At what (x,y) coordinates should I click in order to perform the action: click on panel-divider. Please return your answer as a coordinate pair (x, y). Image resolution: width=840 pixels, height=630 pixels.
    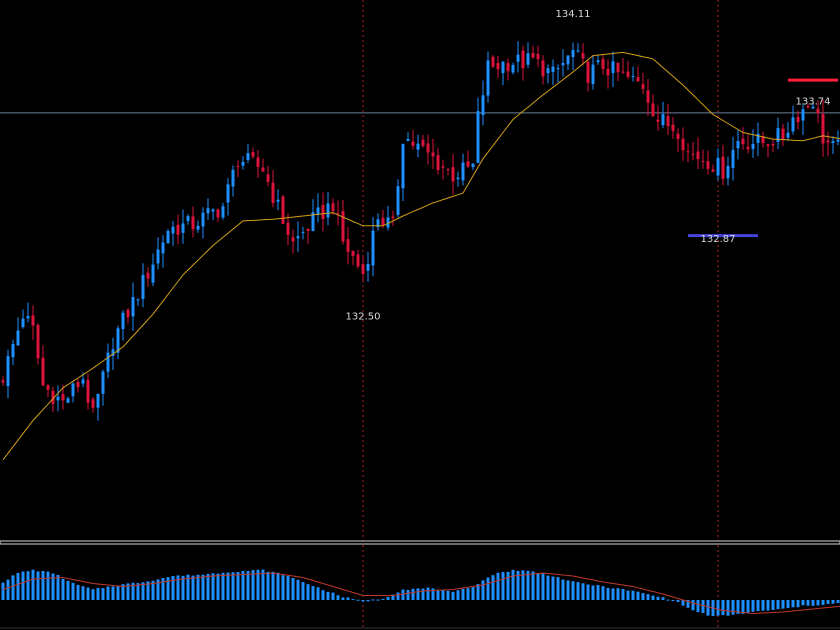
    Looking at the image, I should click on (420, 542).